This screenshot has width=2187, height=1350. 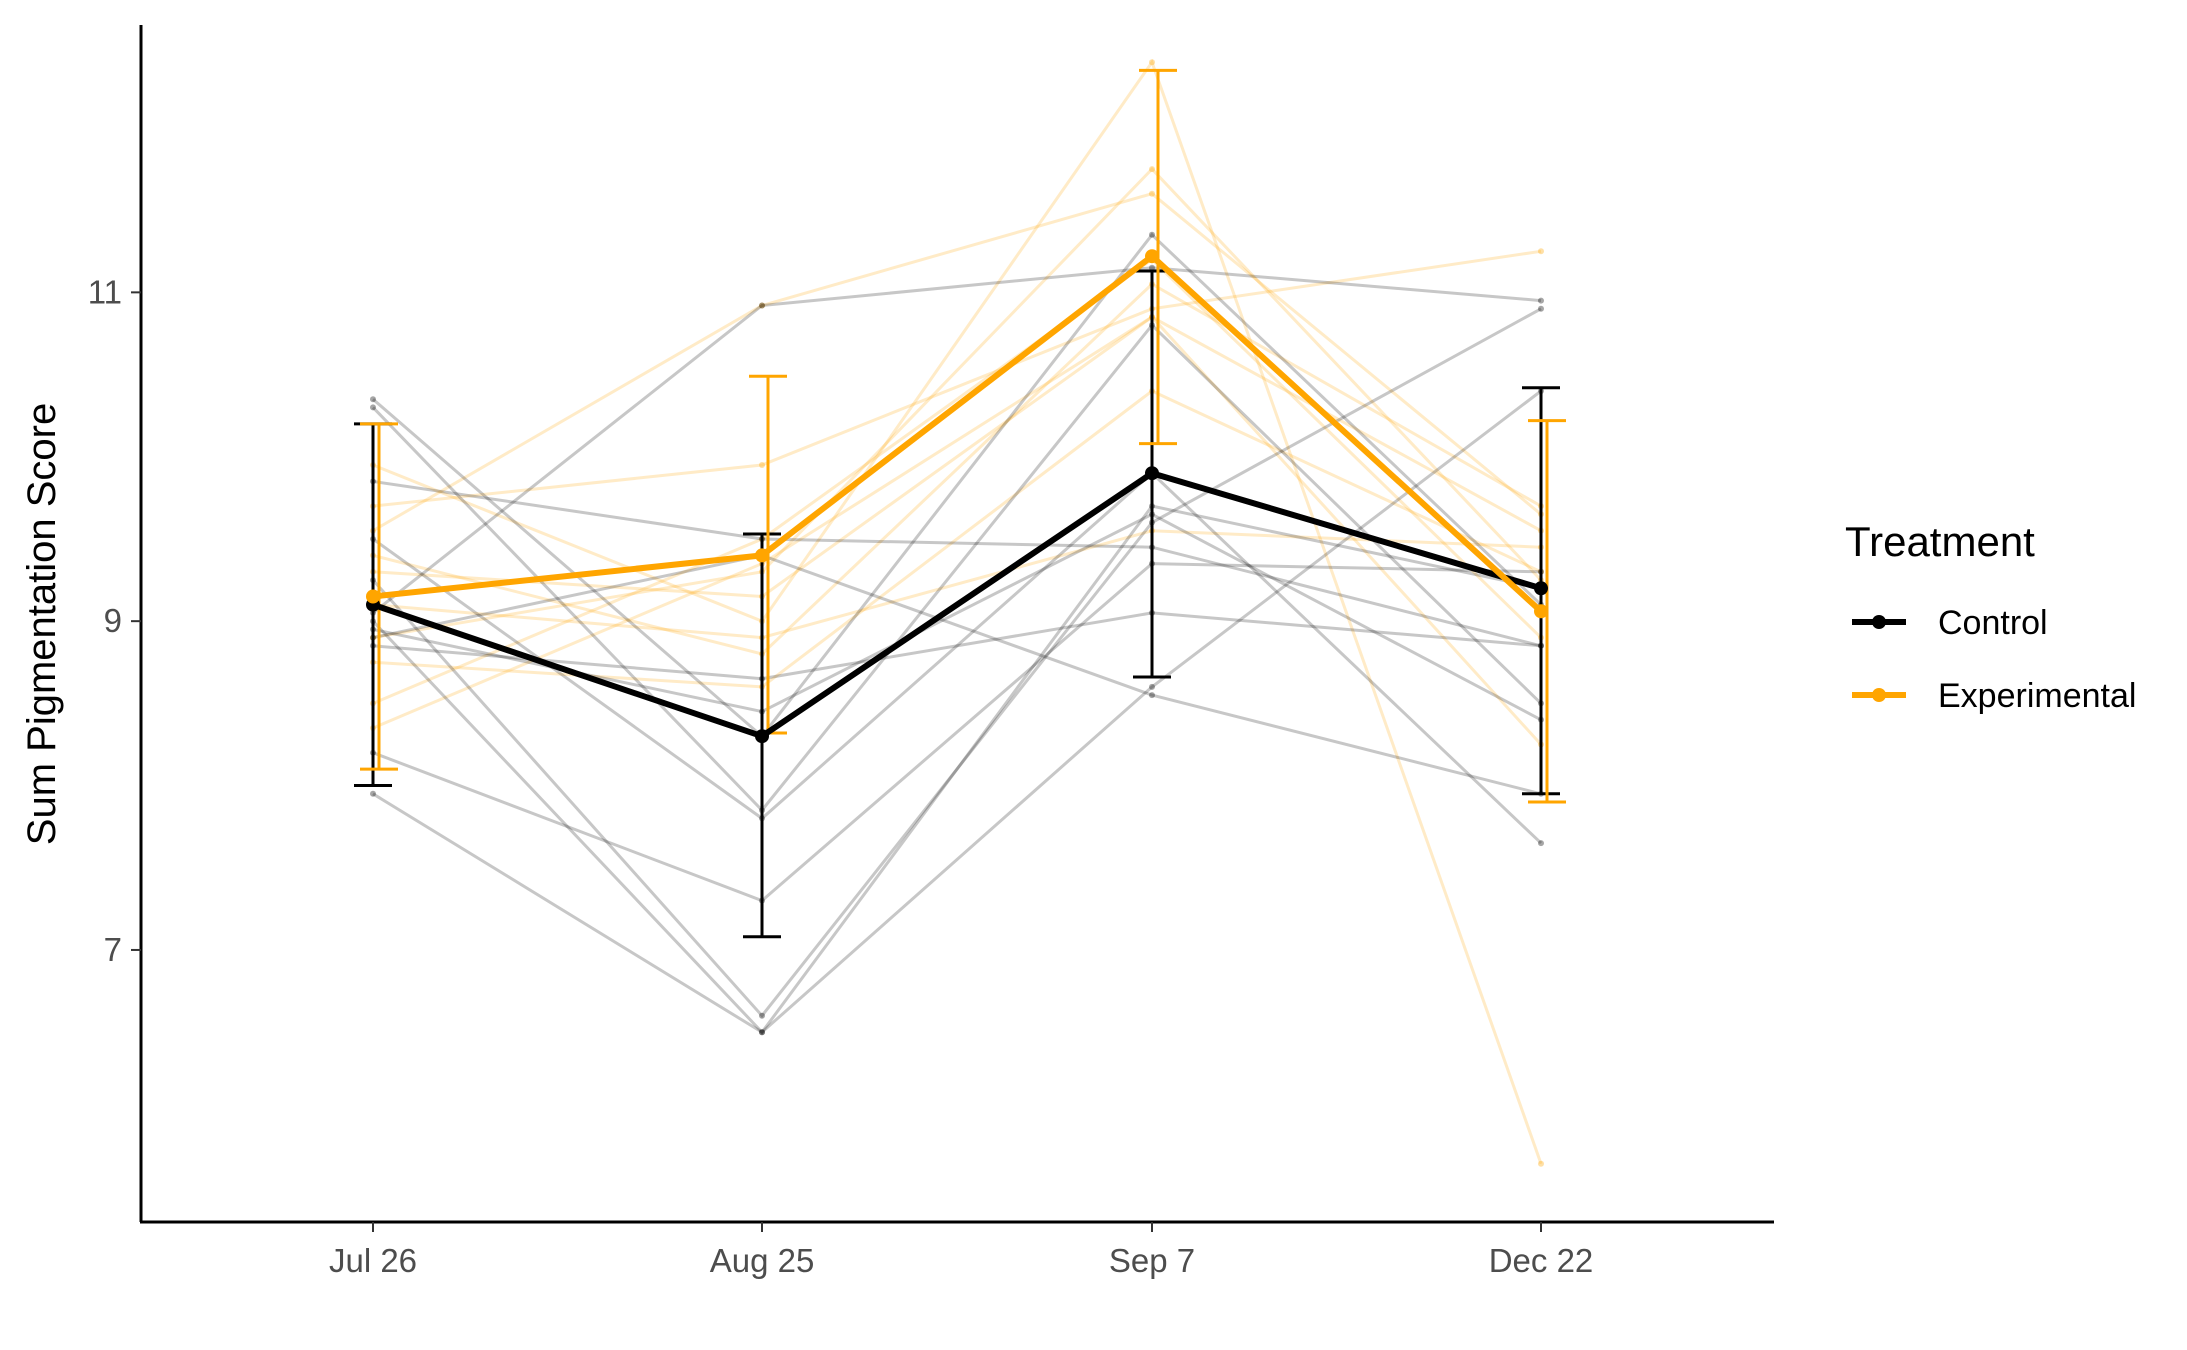 What do you see at coordinates (113, 949) in the screenshot?
I see `y-tick-label: 7` at bounding box center [113, 949].